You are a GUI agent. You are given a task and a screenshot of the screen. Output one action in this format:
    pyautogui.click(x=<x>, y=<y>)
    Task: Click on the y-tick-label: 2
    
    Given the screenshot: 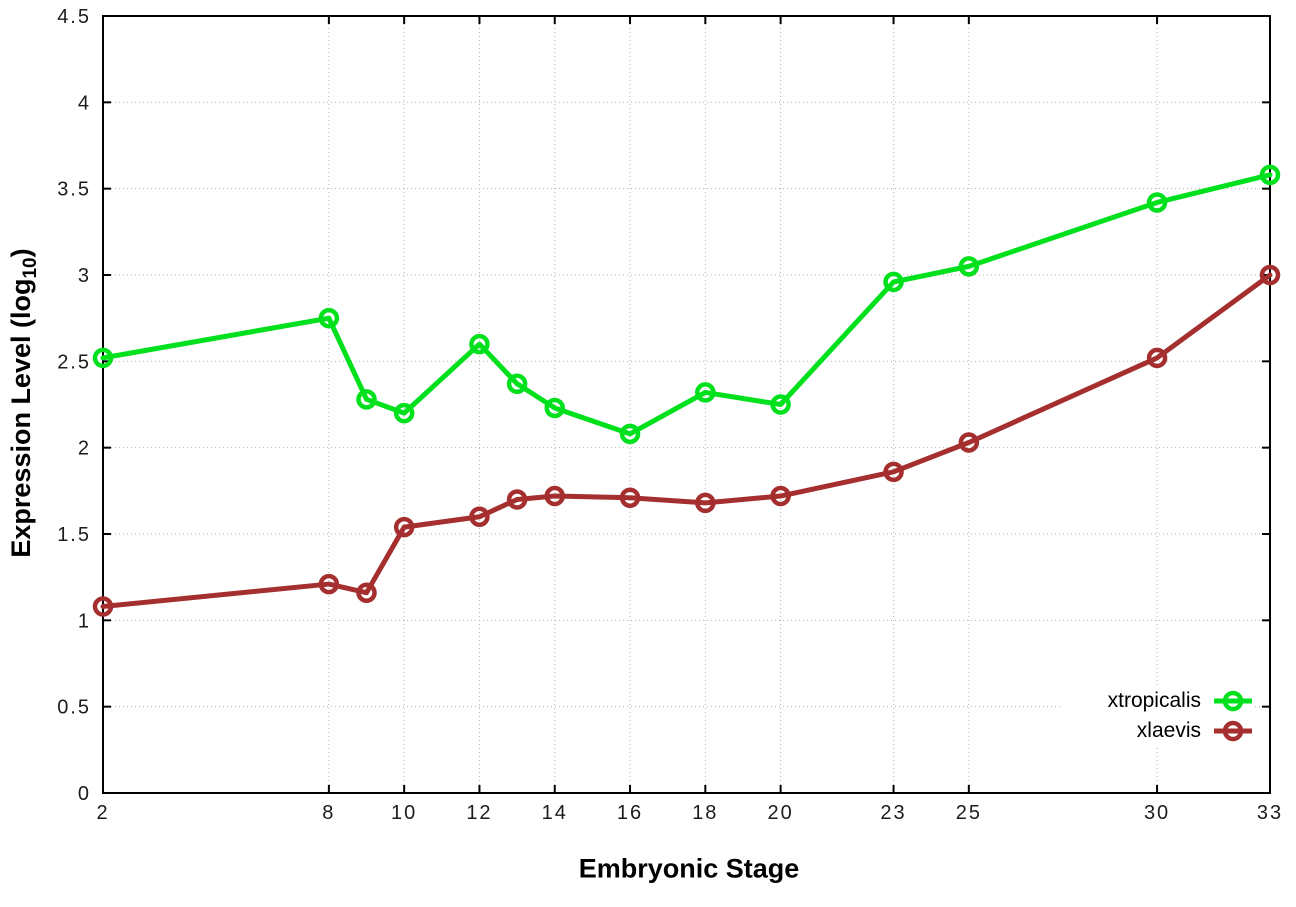 What is the action you would take?
    pyautogui.click(x=84, y=449)
    